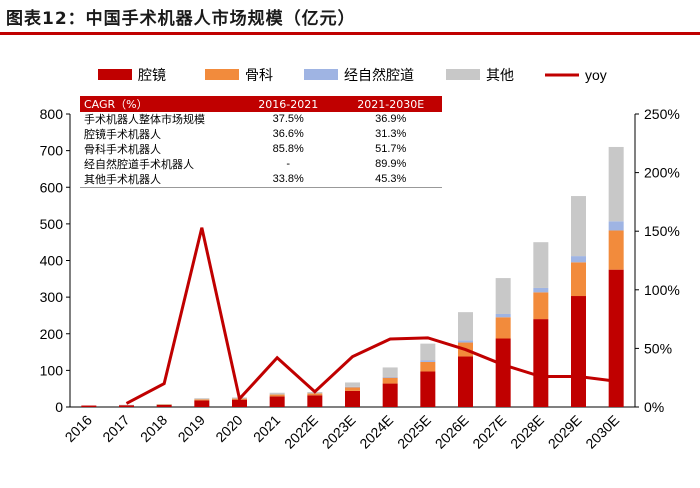 This screenshot has height=488, width=700. What do you see at coordinates (288, 180) in the screenshot?
I see `cagr-value: 33.8%` at bounding box center [288, 180].